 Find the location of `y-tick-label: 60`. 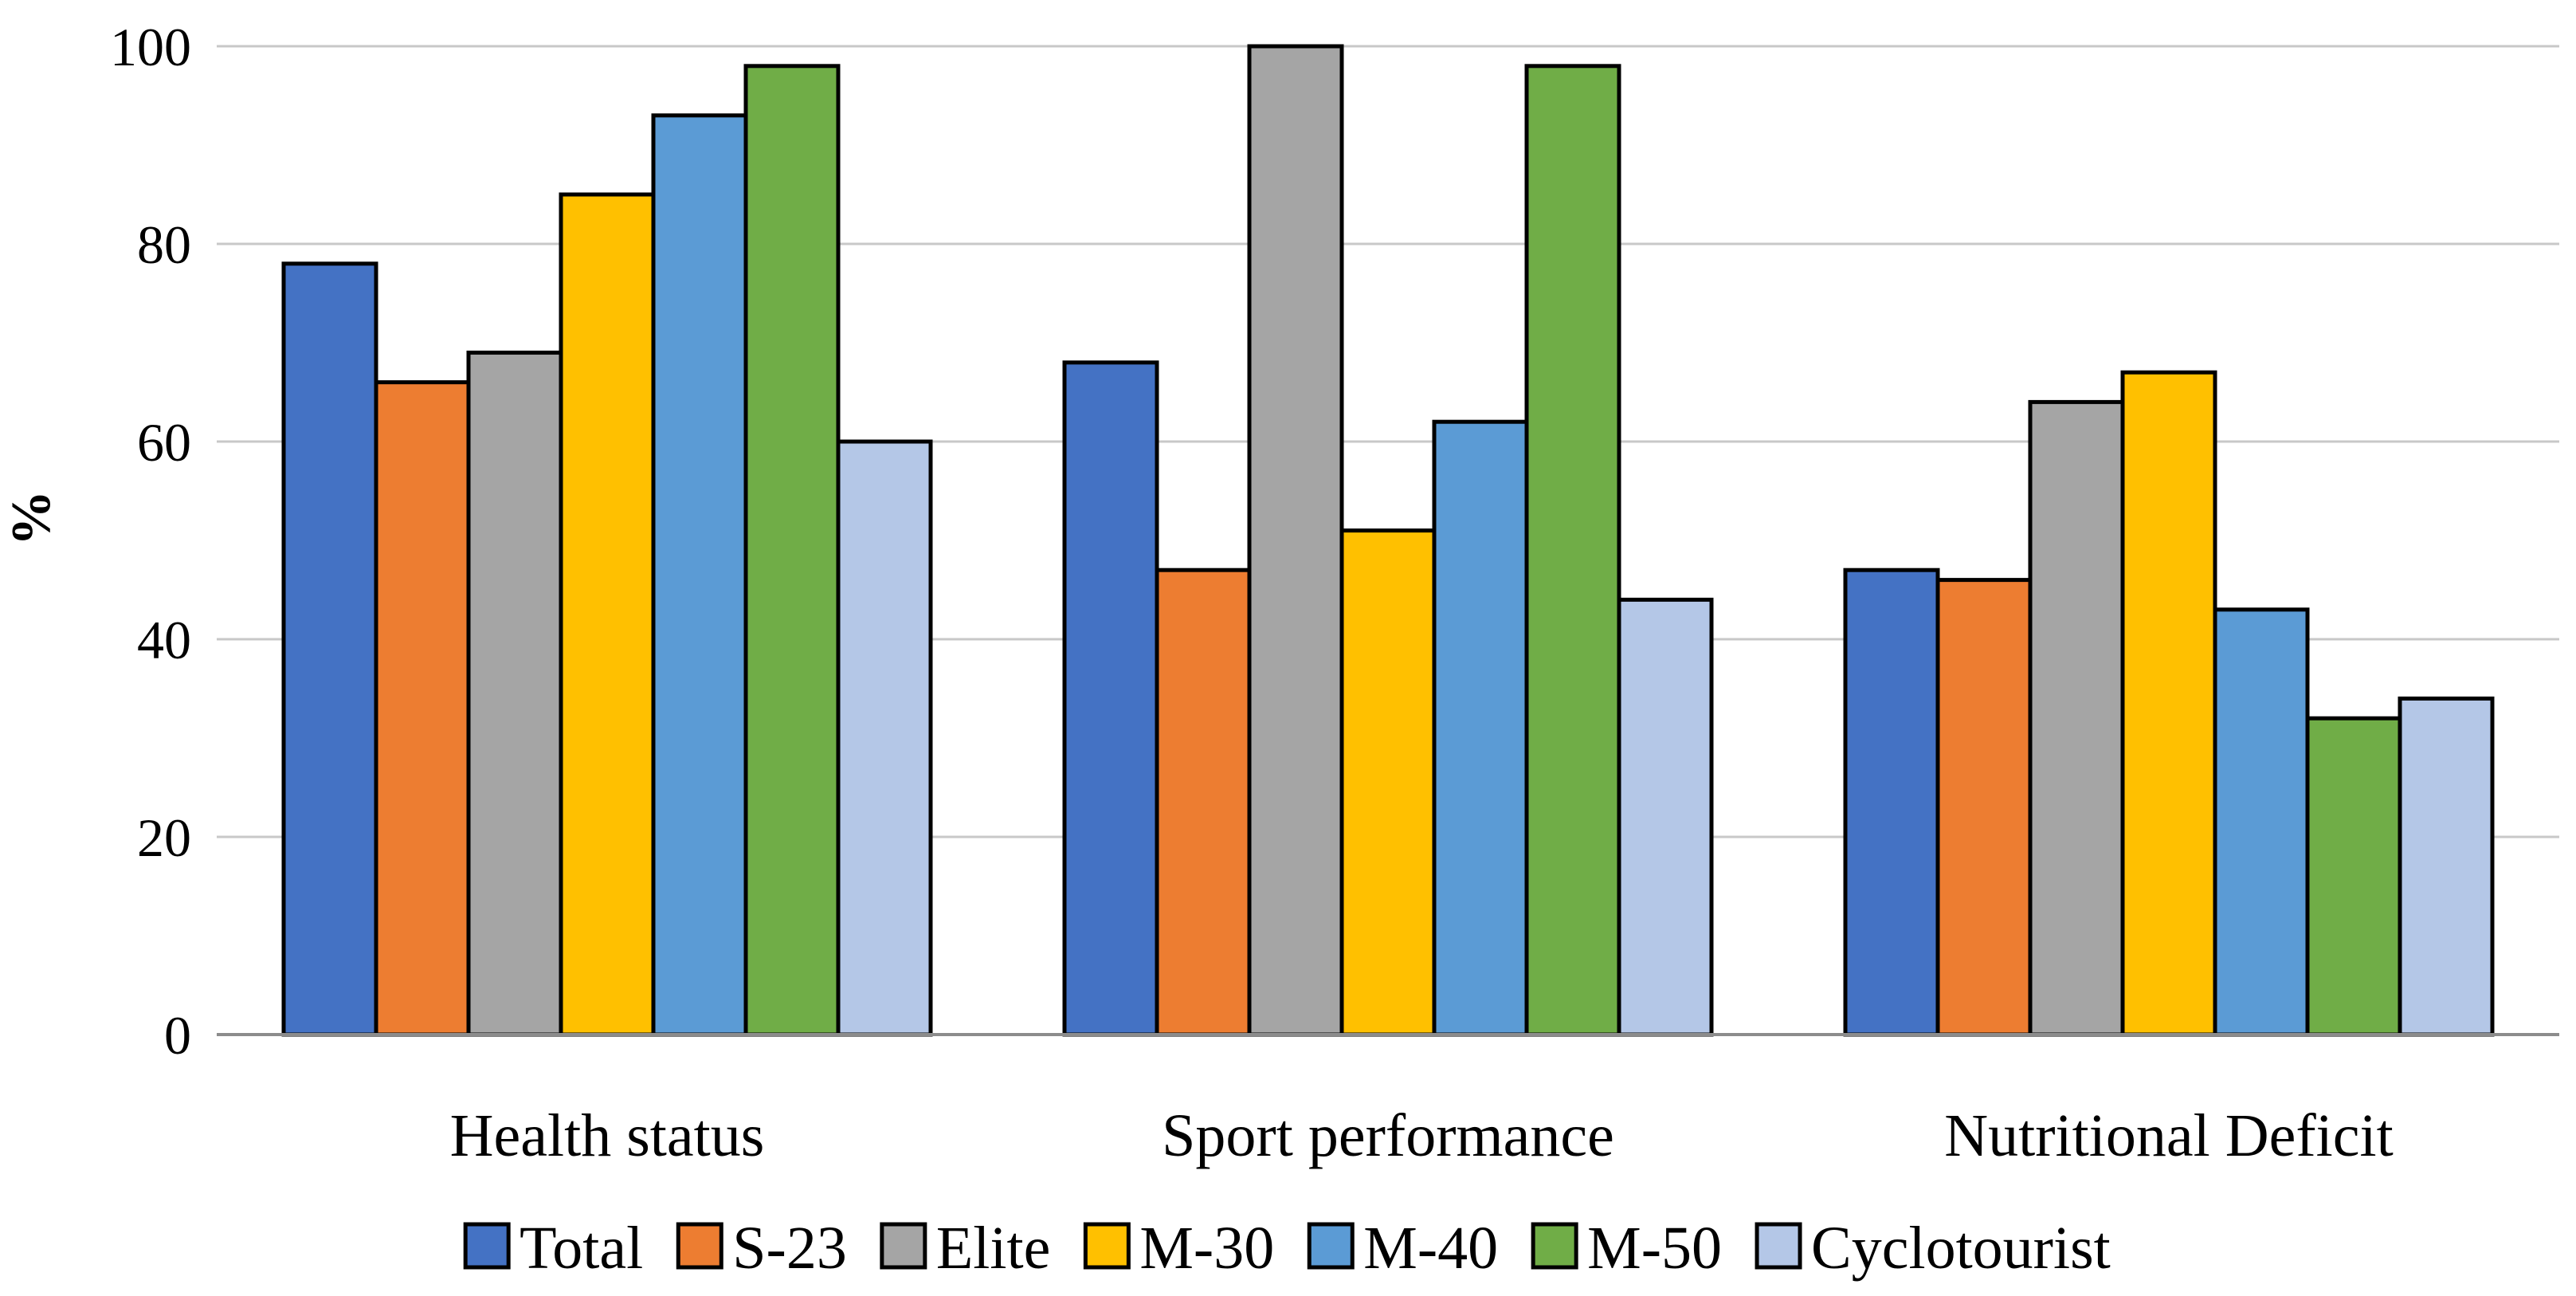

y-tick-label: 60 is located at coordinates (164, 442).